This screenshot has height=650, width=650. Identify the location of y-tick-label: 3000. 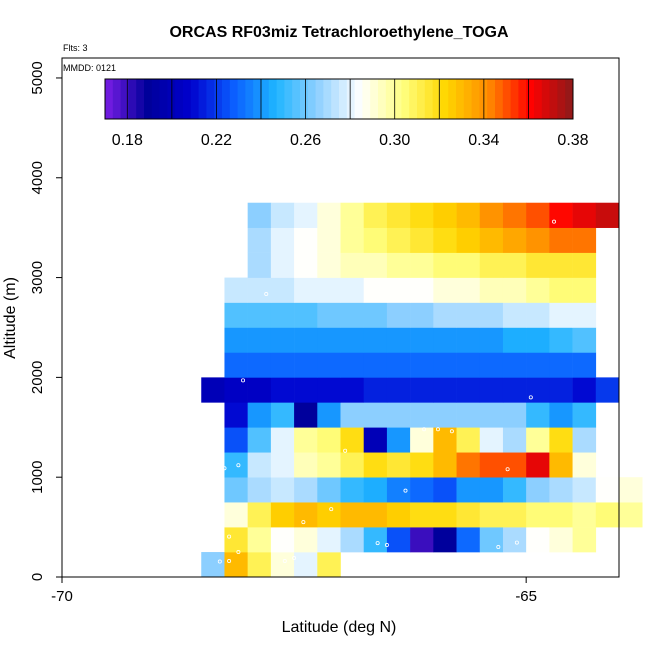
(37, 277).